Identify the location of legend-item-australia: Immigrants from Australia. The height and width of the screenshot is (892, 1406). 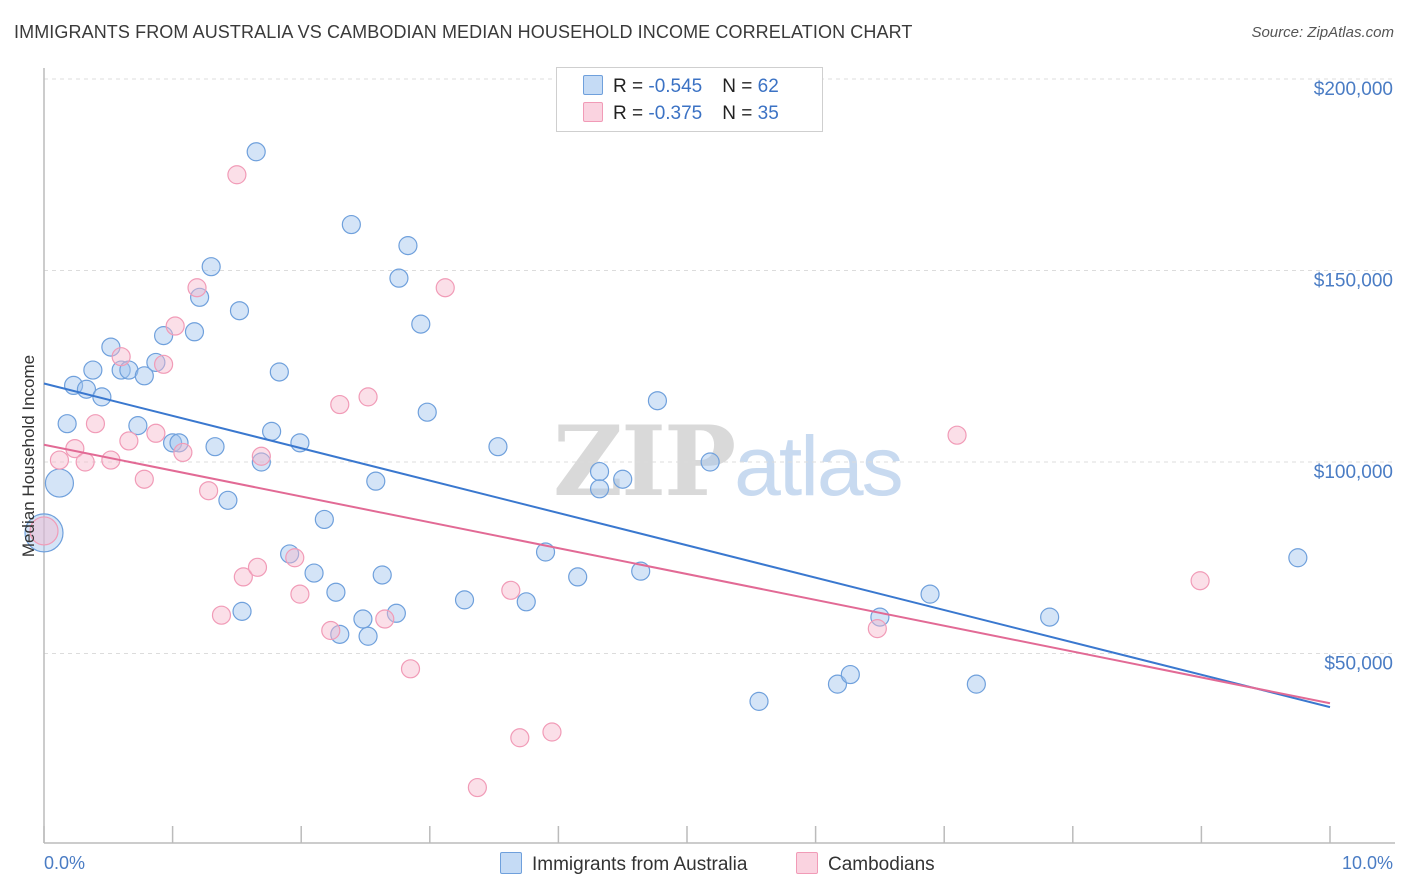
(623, 864).